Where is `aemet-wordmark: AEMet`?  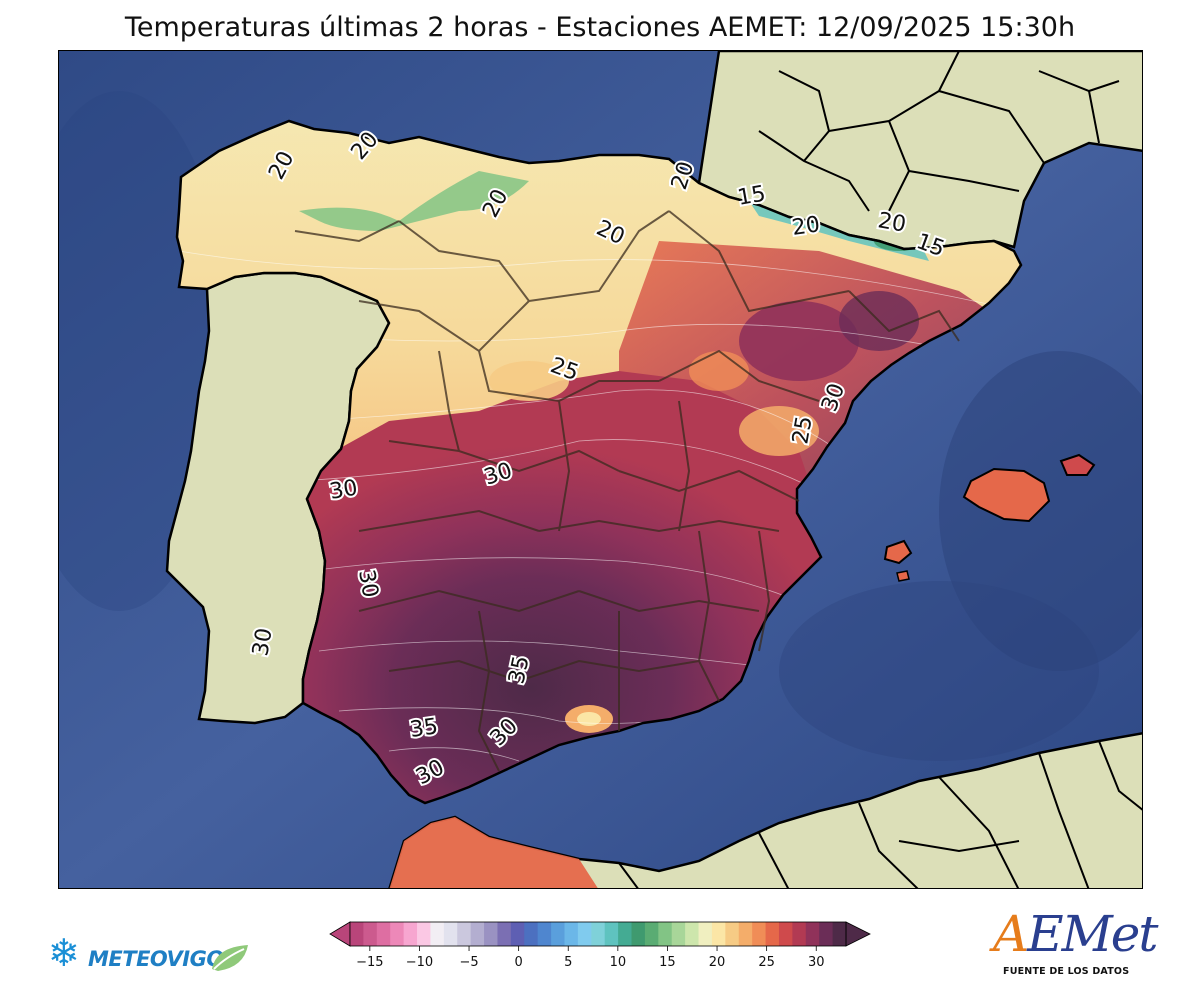 aemet-wordmark: AEMet is located at coordinates (1076, 934).